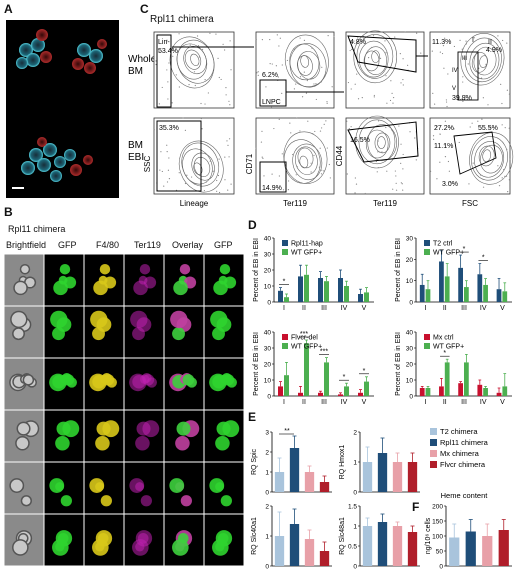 The height and width of the screenshot is (577, 520). I want to click on y-tick-label: 50, so click(440, 552).